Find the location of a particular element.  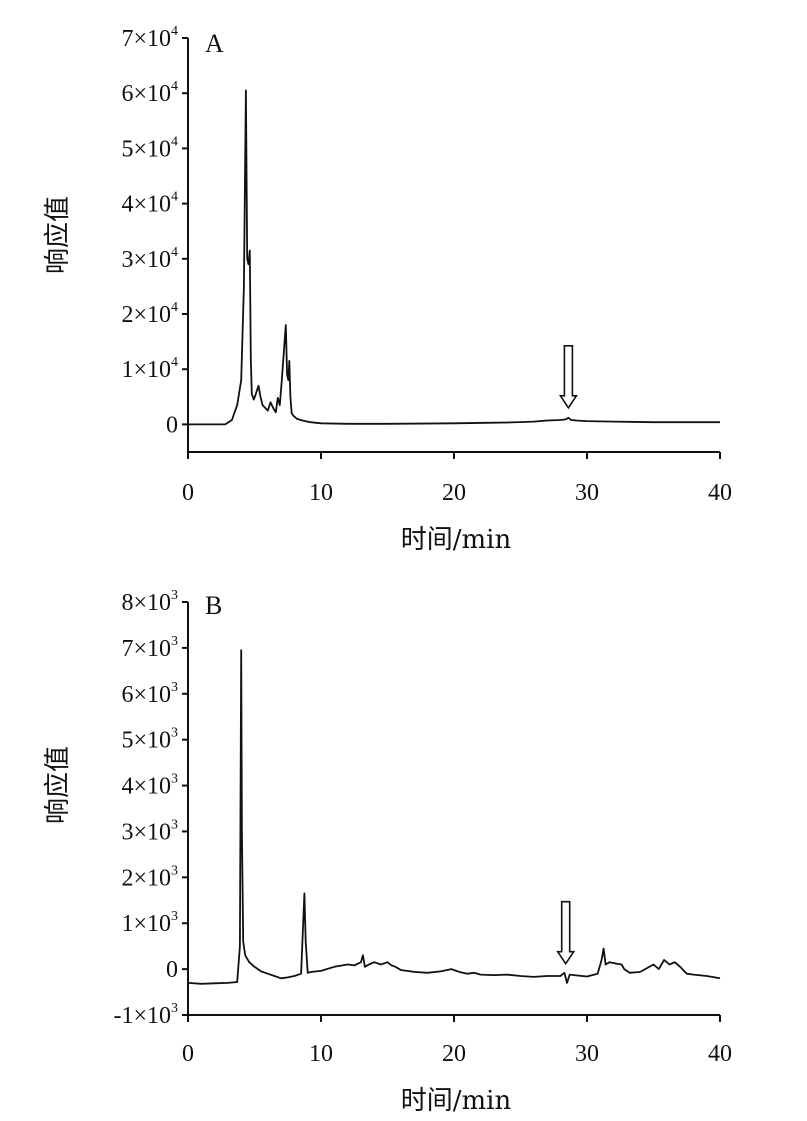

y-tick-label: 2×10⁴ is located at coordinates (149, 314).